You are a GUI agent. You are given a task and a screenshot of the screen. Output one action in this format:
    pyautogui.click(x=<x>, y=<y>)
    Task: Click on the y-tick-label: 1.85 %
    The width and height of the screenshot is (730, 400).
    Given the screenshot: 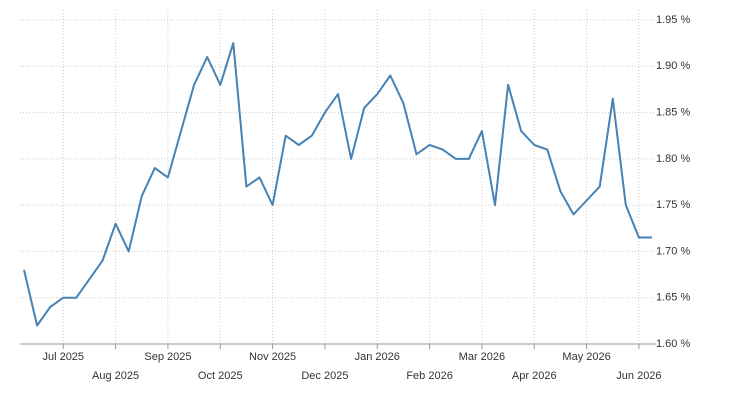 What is the action you would take?
    pyautogui.click(x=673, y=112)
    